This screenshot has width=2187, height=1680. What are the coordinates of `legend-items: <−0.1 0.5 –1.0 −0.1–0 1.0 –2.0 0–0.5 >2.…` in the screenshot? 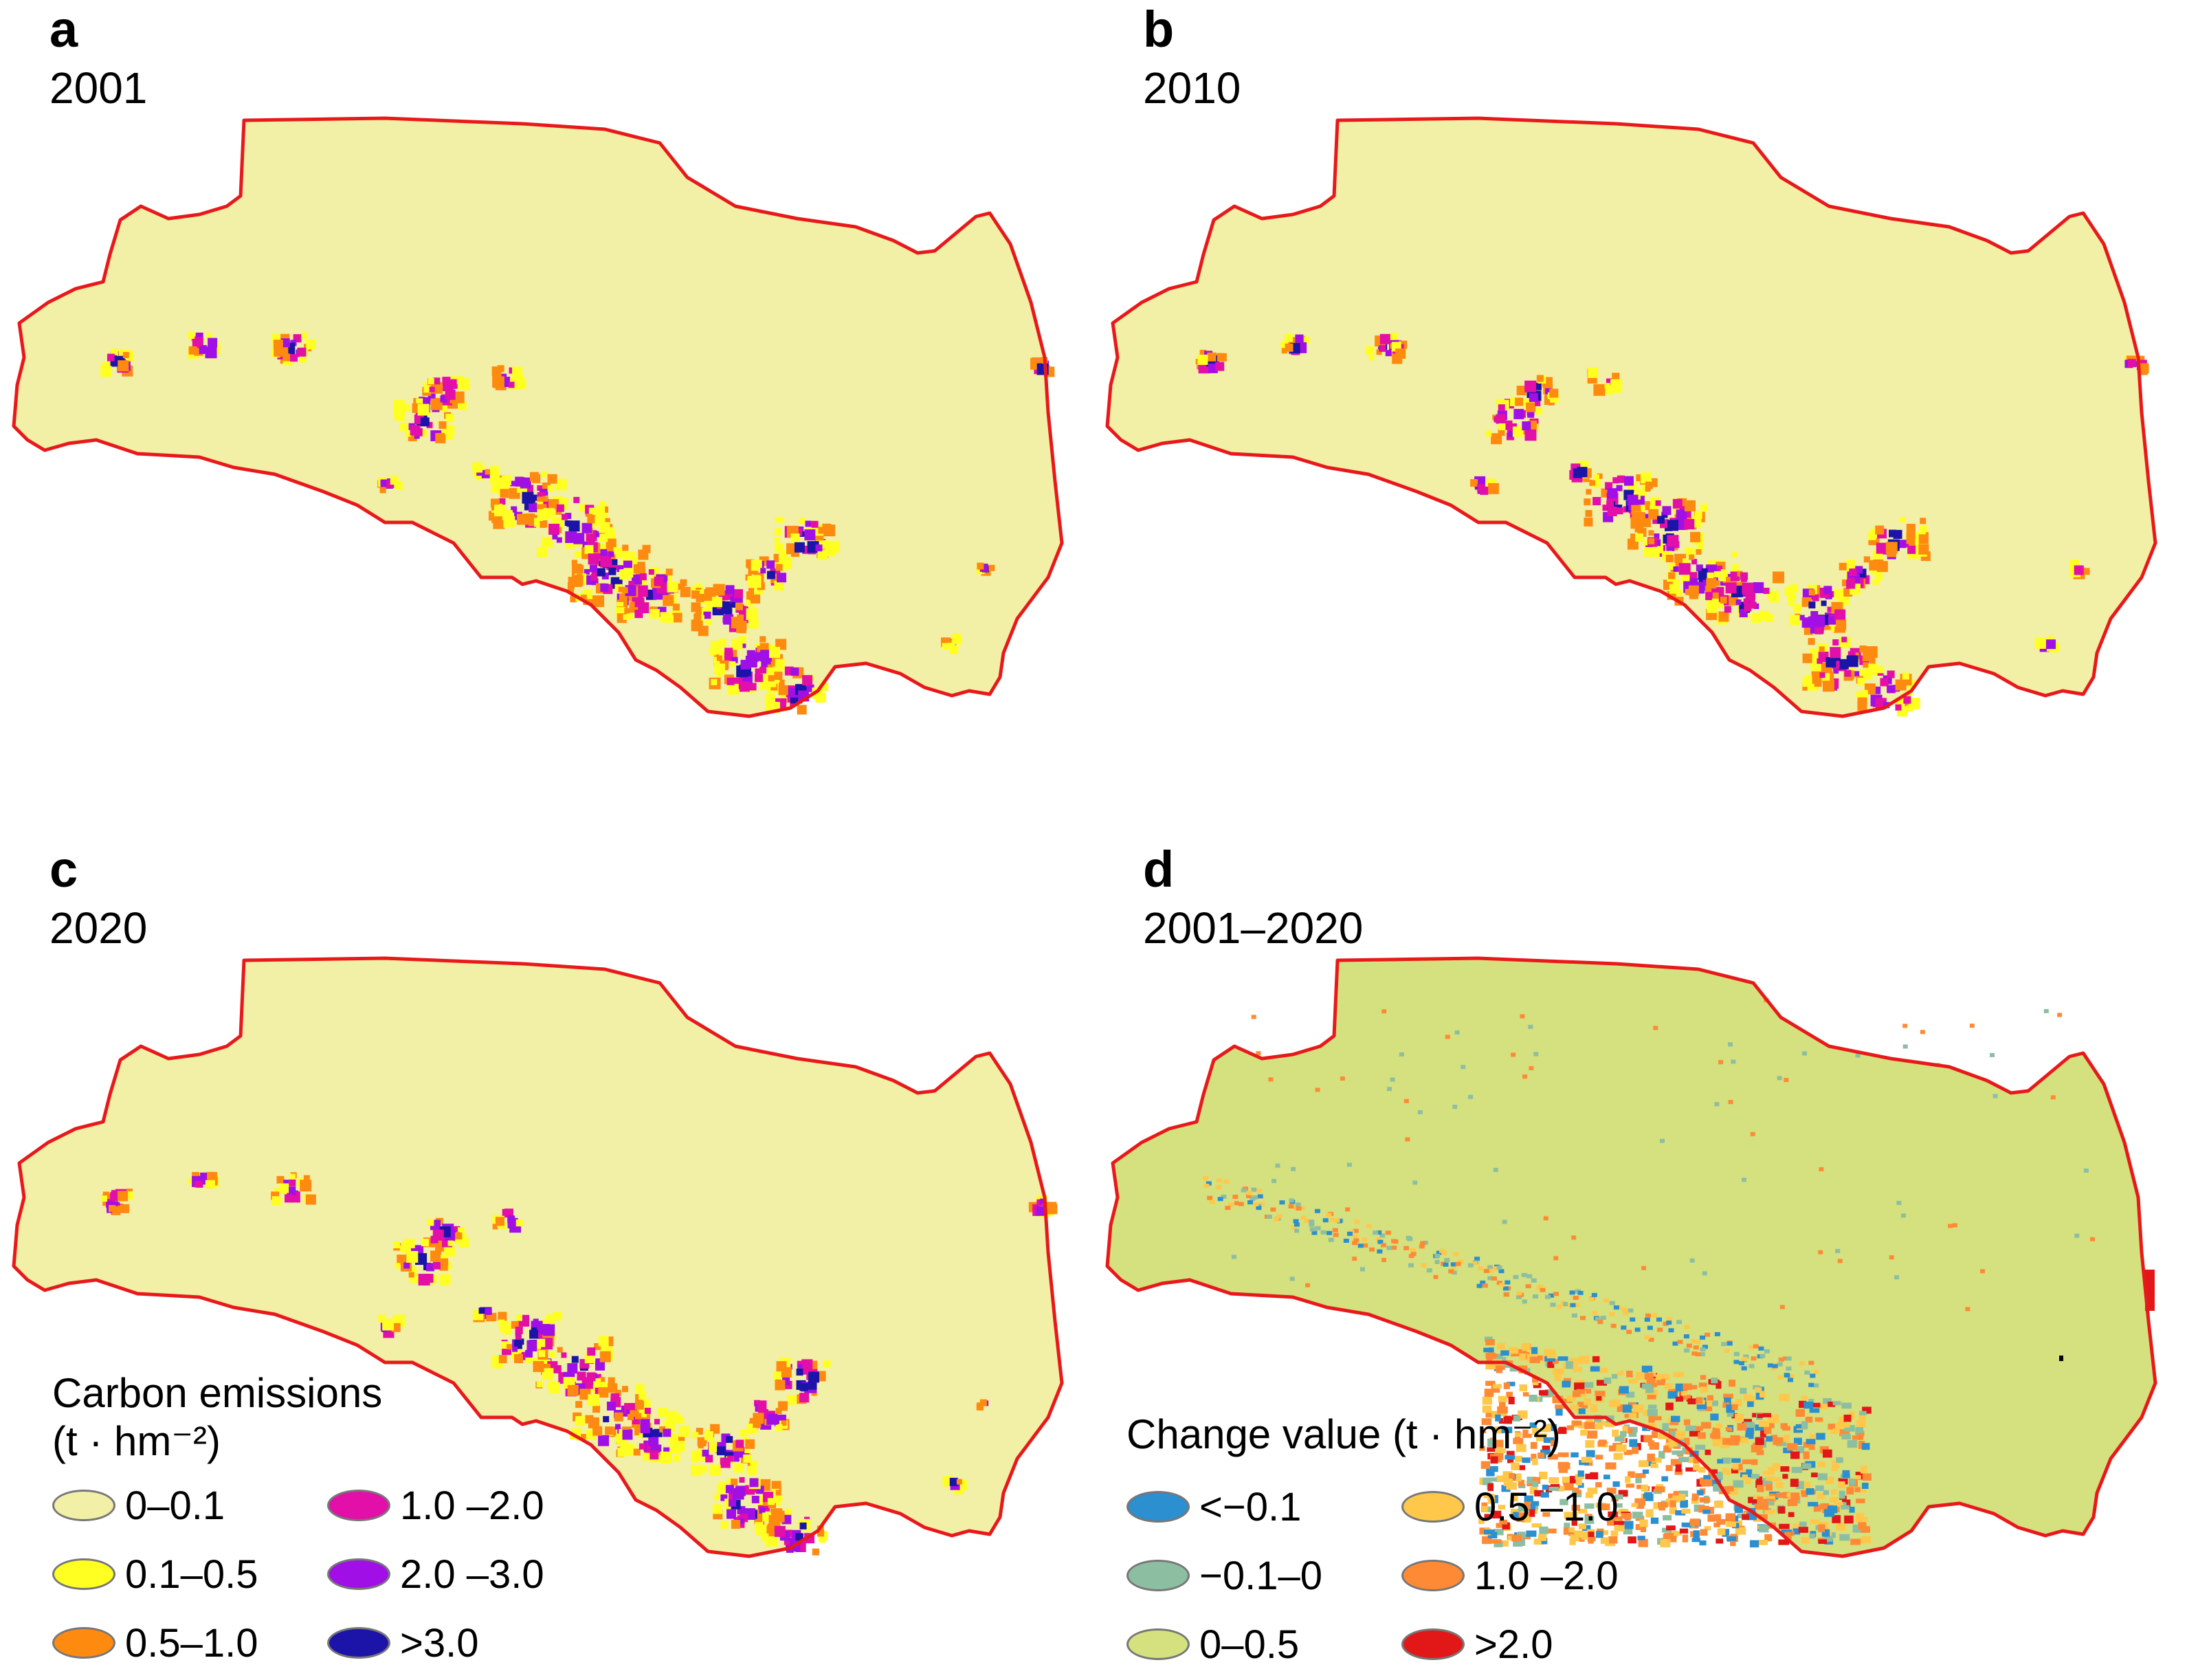 It's located at (1394, 1576).